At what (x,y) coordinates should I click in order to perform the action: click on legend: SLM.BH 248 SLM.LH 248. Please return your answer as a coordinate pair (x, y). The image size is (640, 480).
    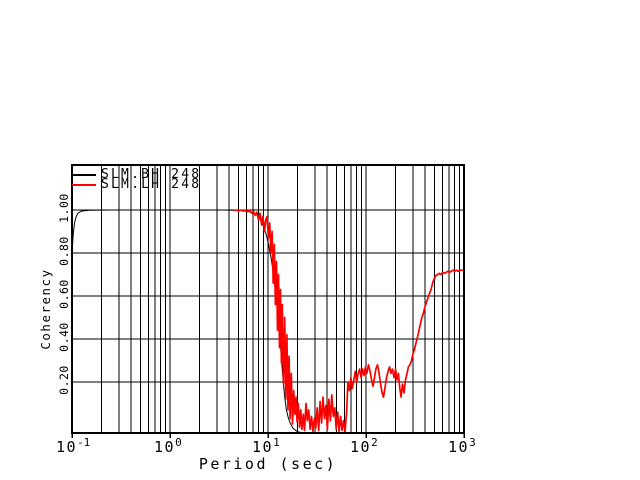
    Looking at the image, I should click on (137, 179).